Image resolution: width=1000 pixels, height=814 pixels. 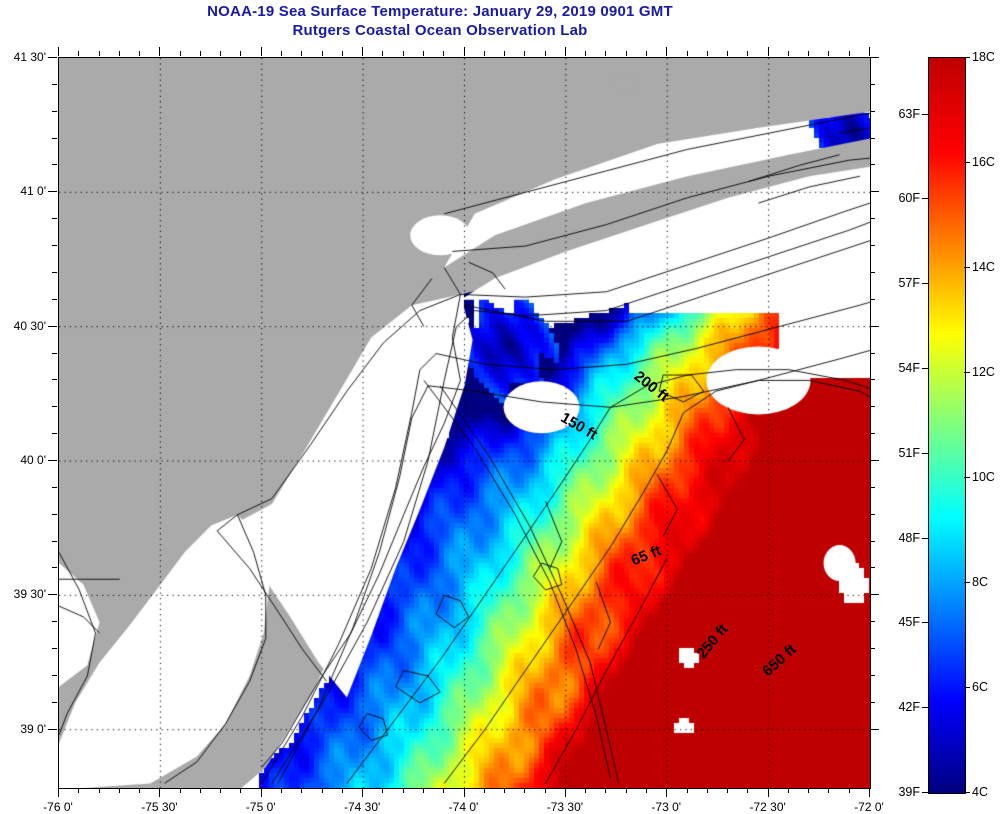 I want to click on y-axis-label: 41 30', so click(x=29, y=57).